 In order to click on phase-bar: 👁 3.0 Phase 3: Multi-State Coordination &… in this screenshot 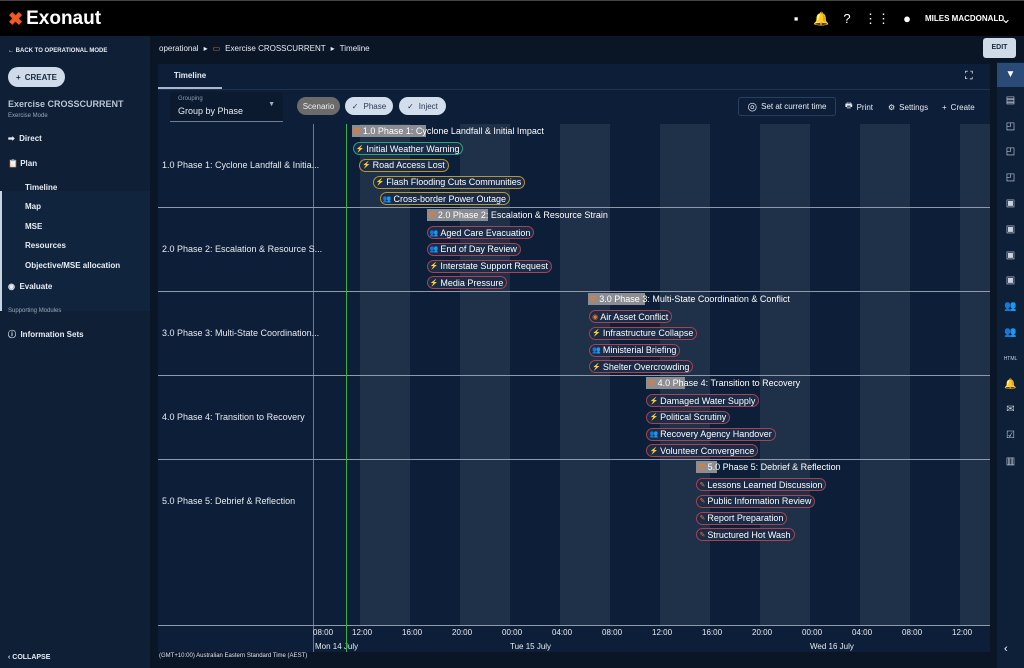, I will do `click(689, 299)`.